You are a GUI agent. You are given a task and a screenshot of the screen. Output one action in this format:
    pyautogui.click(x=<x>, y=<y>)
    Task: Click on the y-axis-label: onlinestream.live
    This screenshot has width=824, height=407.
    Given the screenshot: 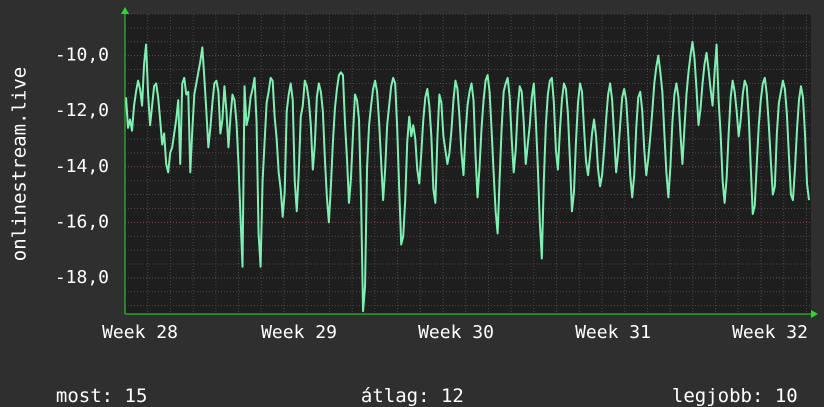 What is the action you would take?
    pyautogui.click(x=20, y=164)
    